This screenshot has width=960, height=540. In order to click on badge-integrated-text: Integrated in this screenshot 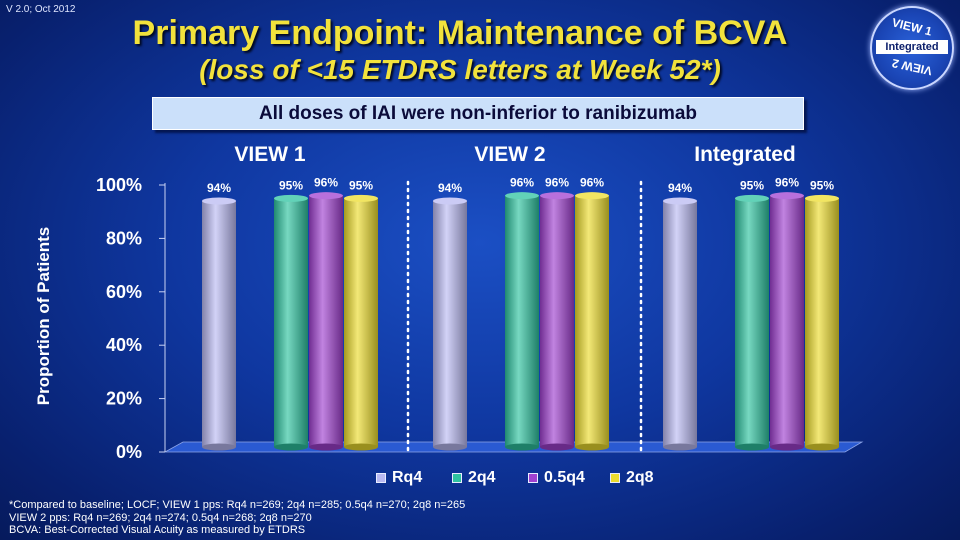, I will do `click(912, 47)`.